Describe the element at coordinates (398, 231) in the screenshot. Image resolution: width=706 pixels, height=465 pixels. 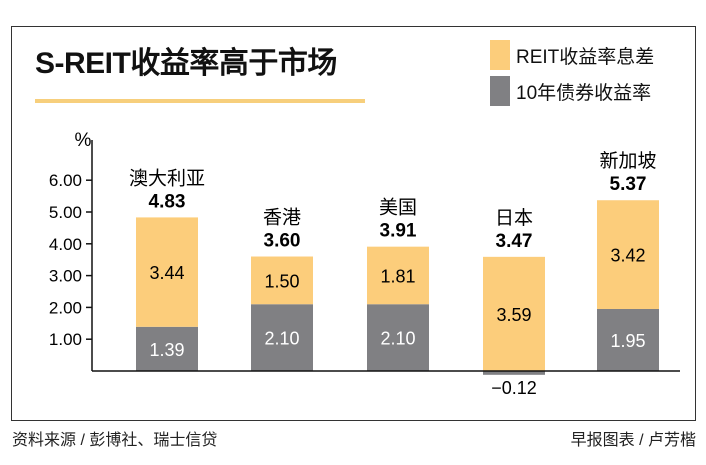
I see `bar-total-label: 3.91` at that location.